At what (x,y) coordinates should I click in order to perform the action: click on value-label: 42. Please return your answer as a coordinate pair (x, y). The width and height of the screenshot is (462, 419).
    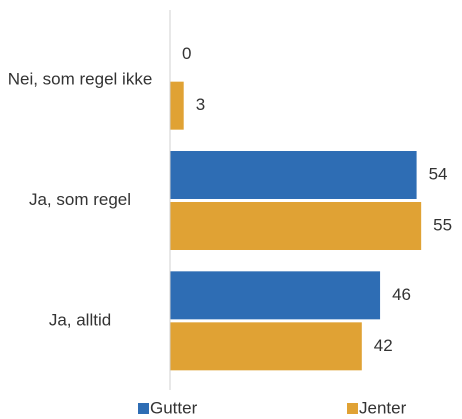
    Looking at the image, I should click on (383, 345).